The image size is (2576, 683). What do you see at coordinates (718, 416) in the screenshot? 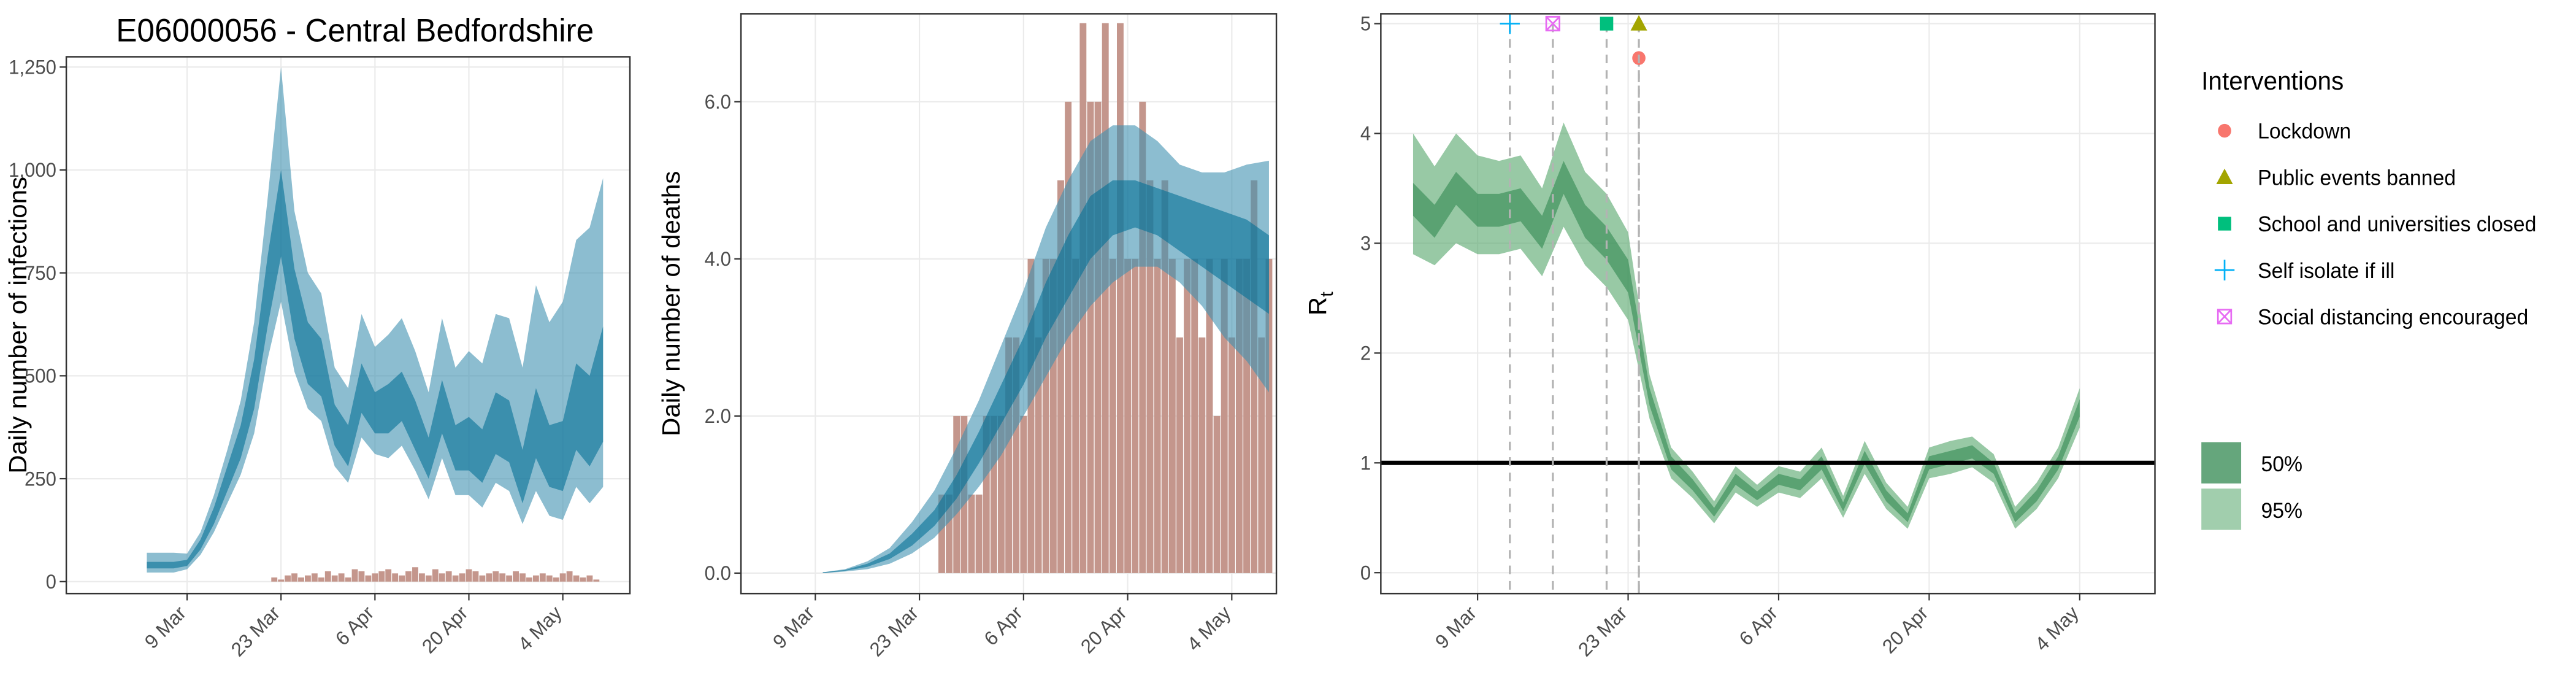
I see `y-tick-label: 2.0` at bounding box center [718, 416].